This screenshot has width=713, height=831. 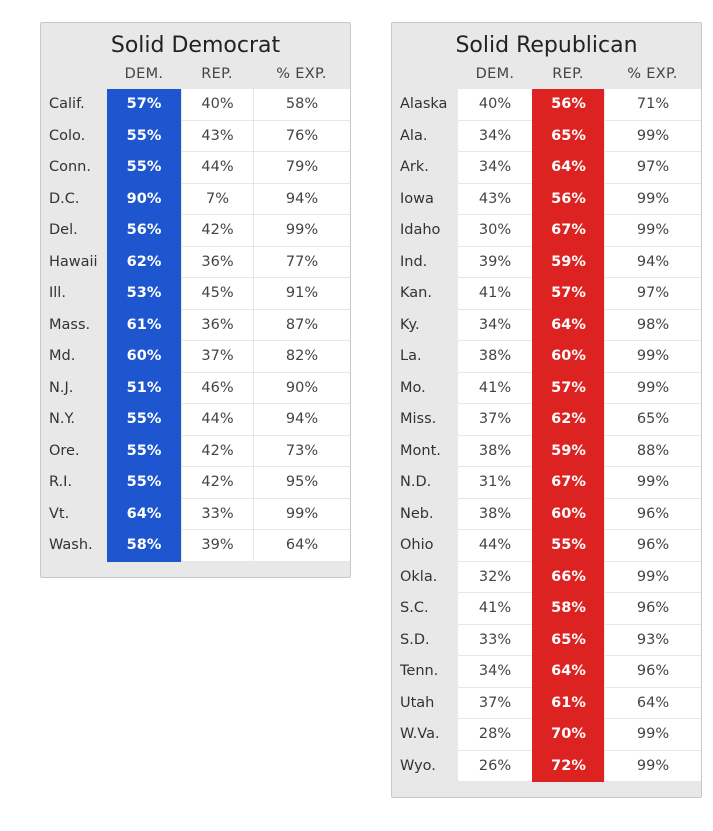 I want to click on exp-cell: 94%, so click(x=301, y=420).